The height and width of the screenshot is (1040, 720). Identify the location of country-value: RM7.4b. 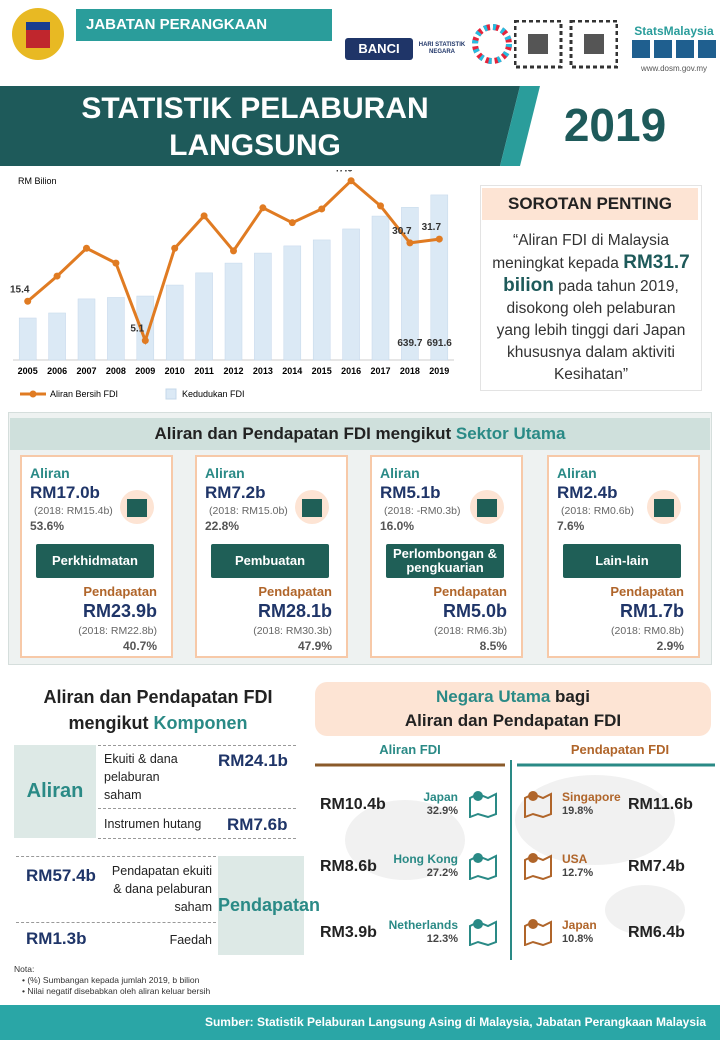
(656, 866).